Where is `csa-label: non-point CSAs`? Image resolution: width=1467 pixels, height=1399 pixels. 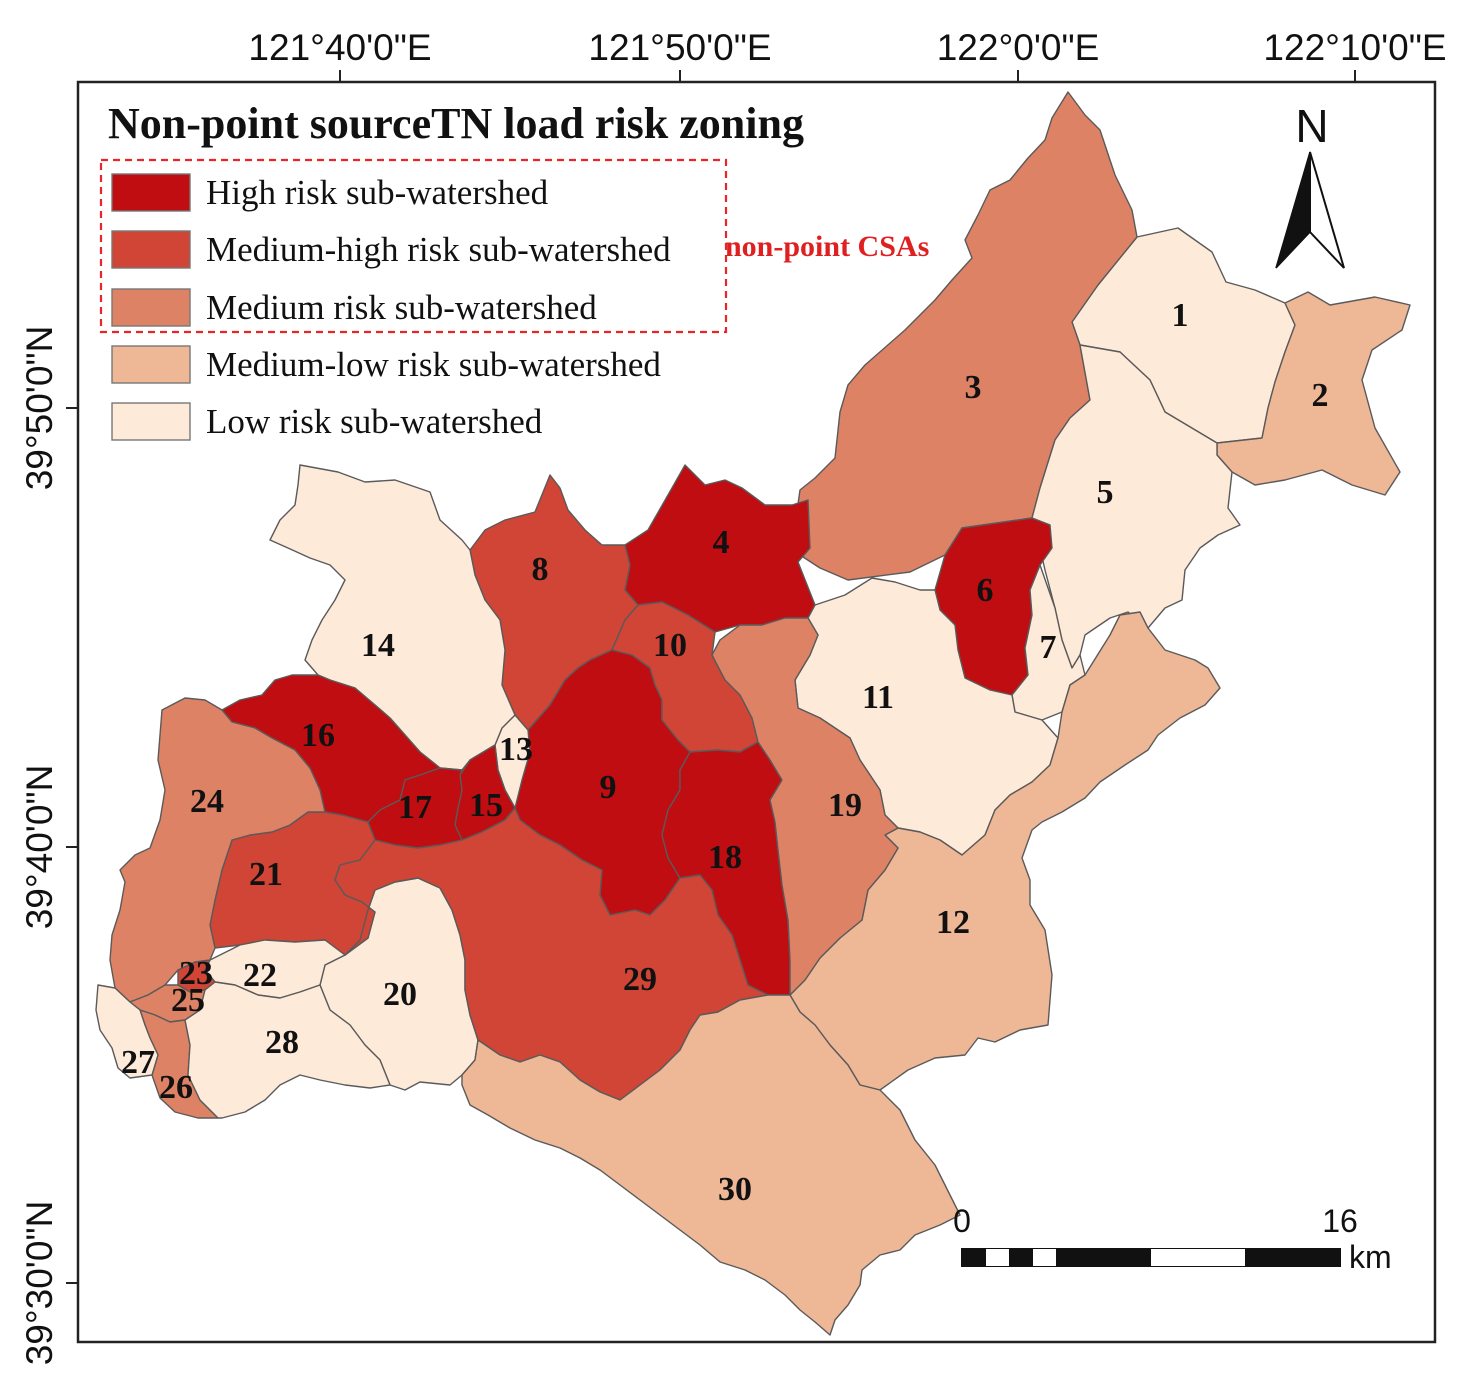 csa-label: non-point CSAs is located at coordinates (827, 246).